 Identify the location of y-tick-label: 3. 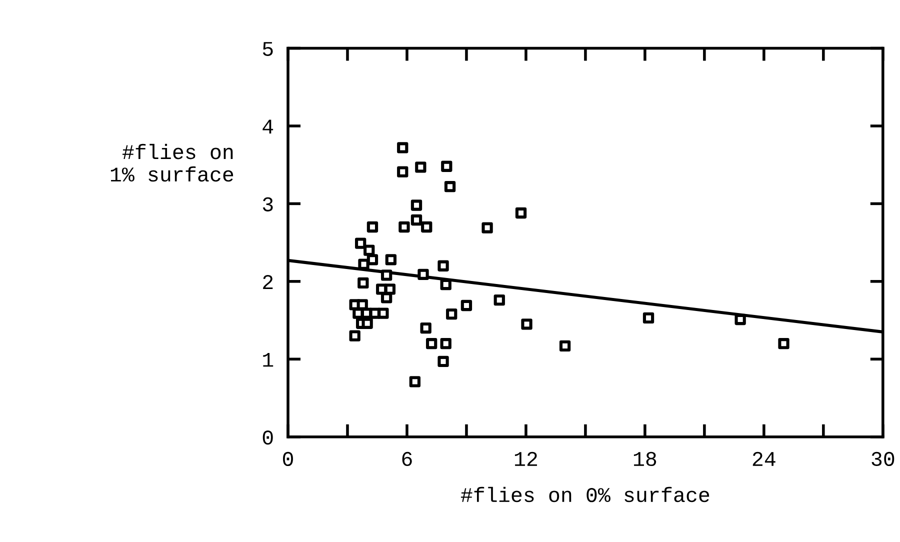
(267, 204).